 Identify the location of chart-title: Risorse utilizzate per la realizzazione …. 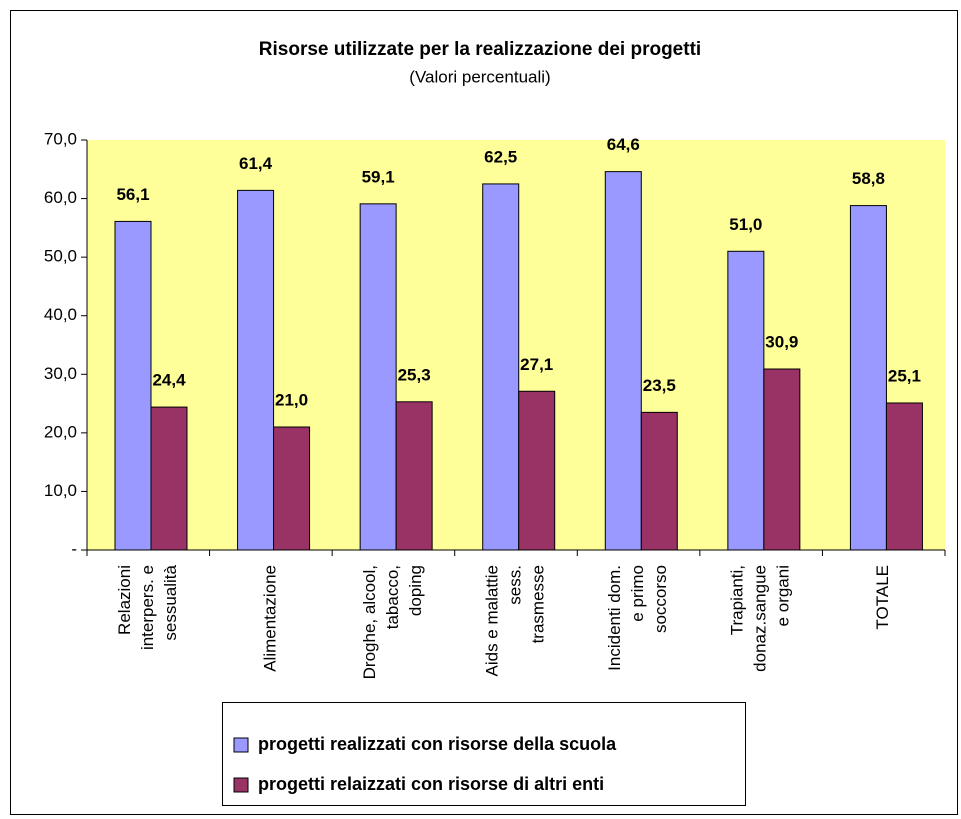
(480, 49).